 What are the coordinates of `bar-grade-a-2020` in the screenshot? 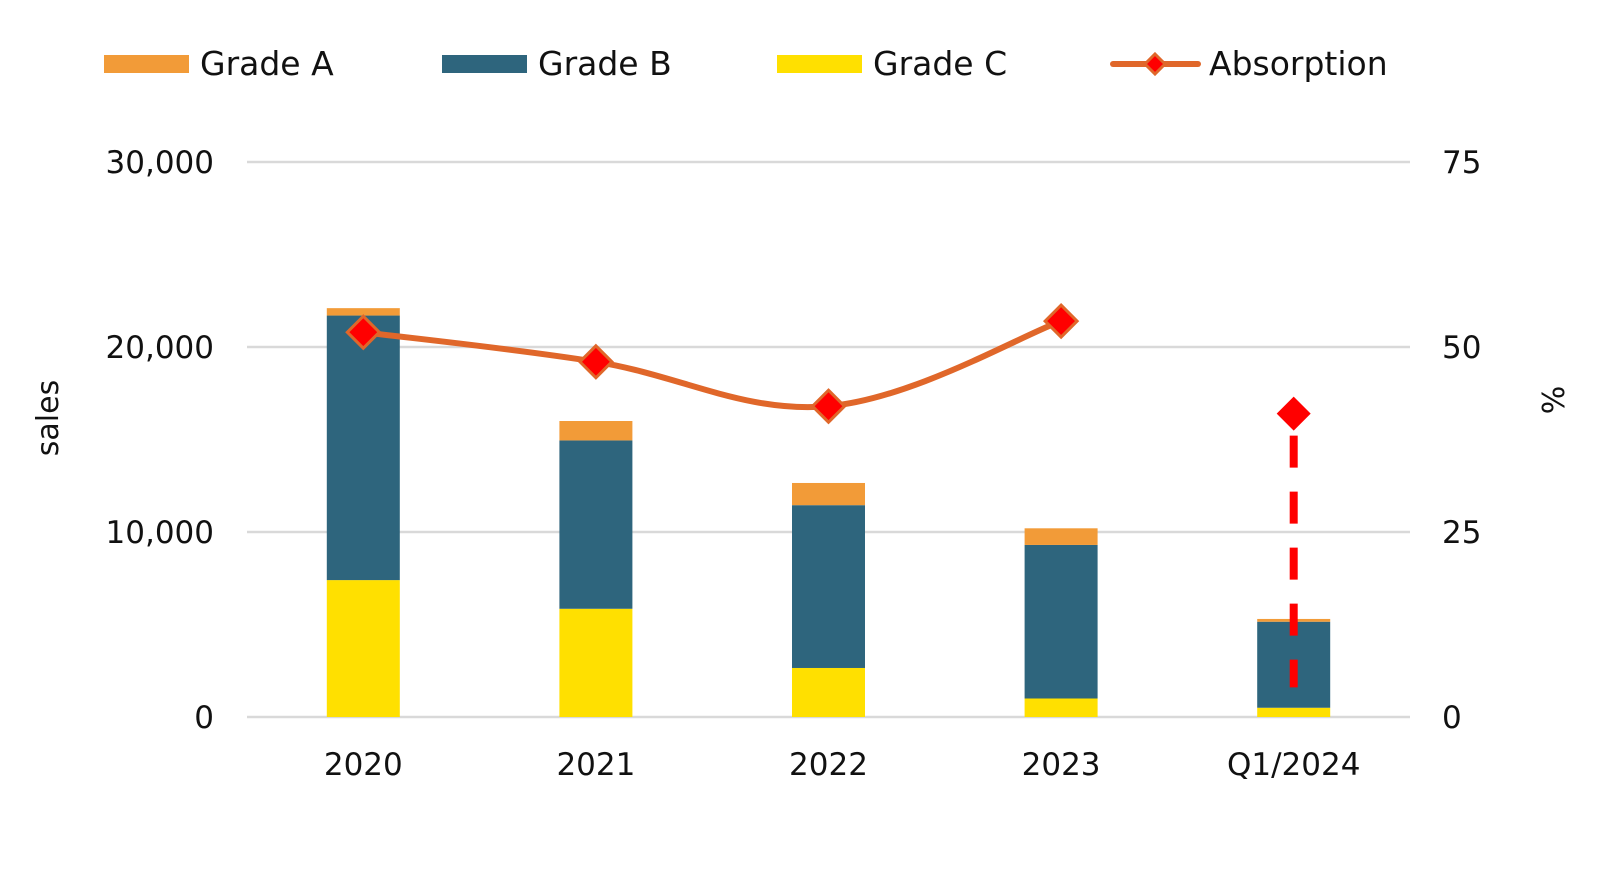 It's located at (363, 312).